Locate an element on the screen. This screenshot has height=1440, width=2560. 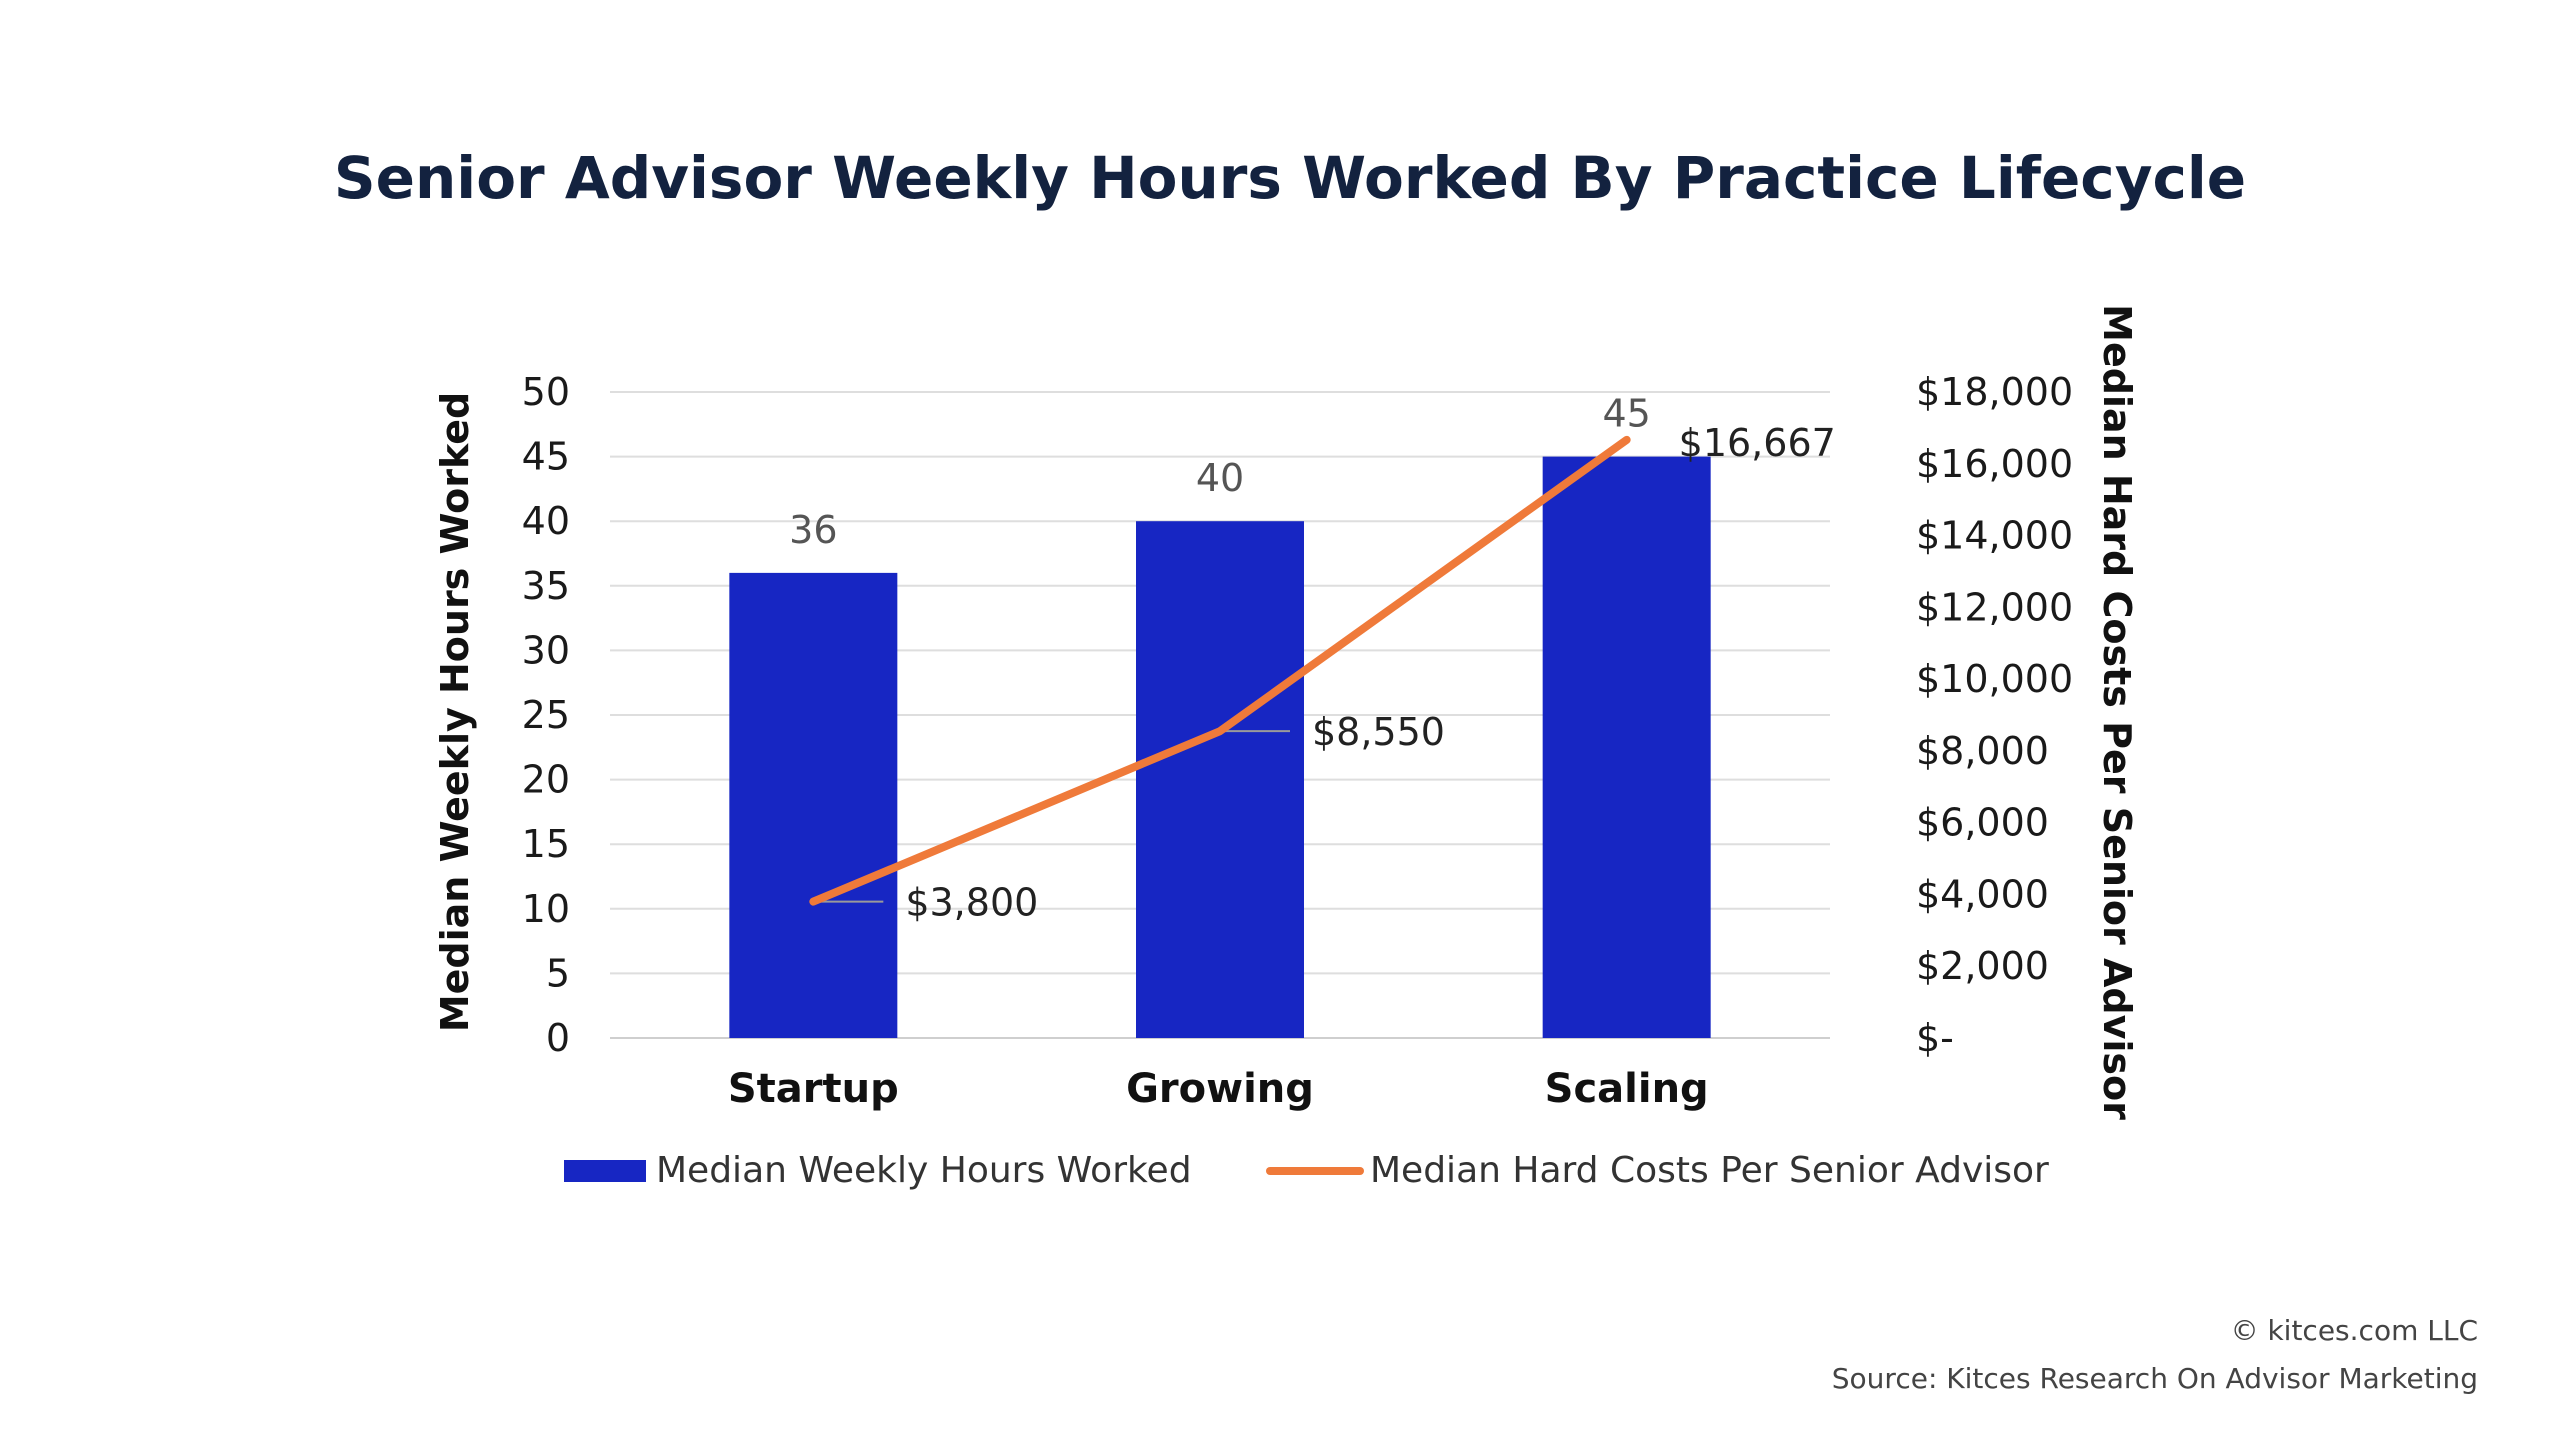
y2-tick-label: $14,000 is located at coordinates (1994, 536).